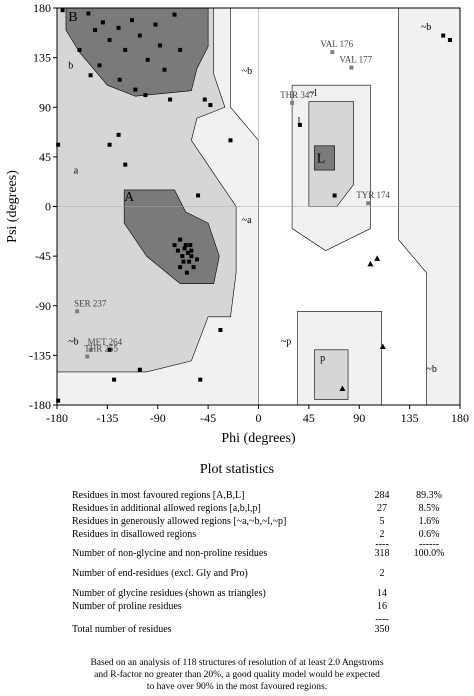 This screenshot has height=696, width=474. I want to click on region-label: b, so click(70, 66).